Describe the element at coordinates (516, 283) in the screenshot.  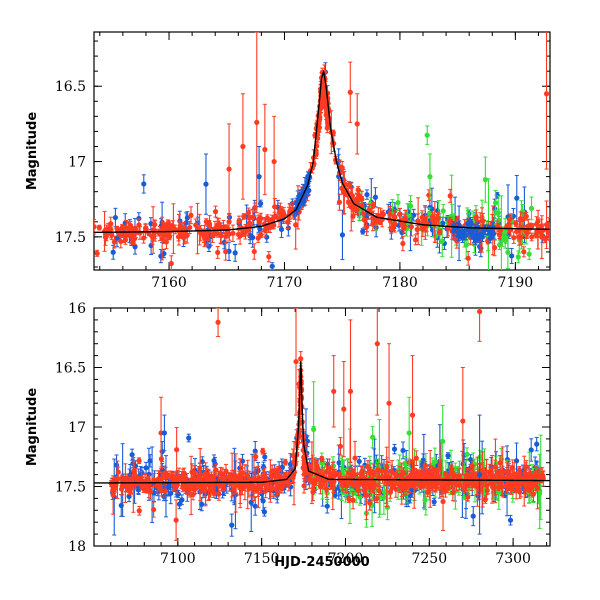
I see `x-tick-label: 7190` at that location.